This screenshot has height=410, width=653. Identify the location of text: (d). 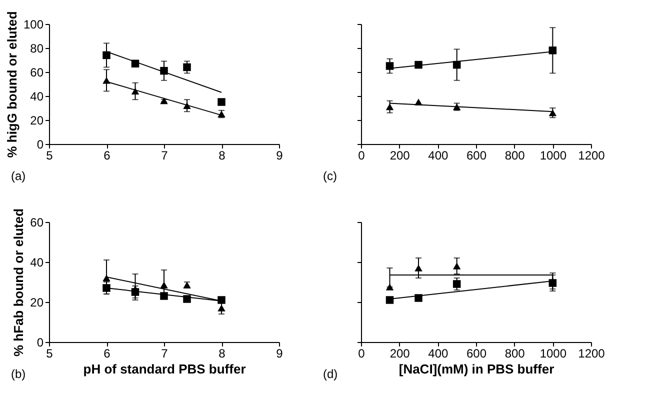
(330, 374).